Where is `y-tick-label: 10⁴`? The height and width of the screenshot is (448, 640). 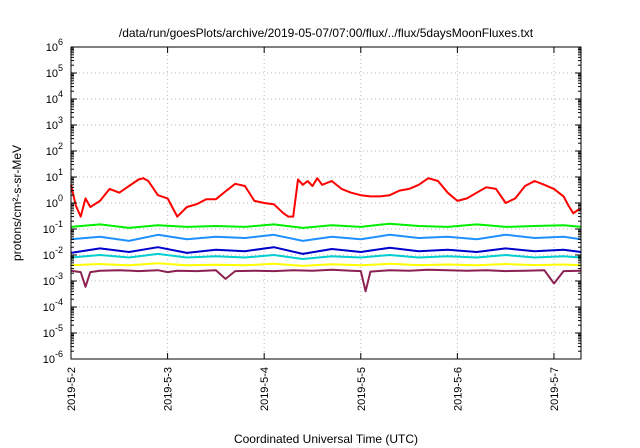
y-tick-label: 10⁴ is located at coordinates (54, 97).